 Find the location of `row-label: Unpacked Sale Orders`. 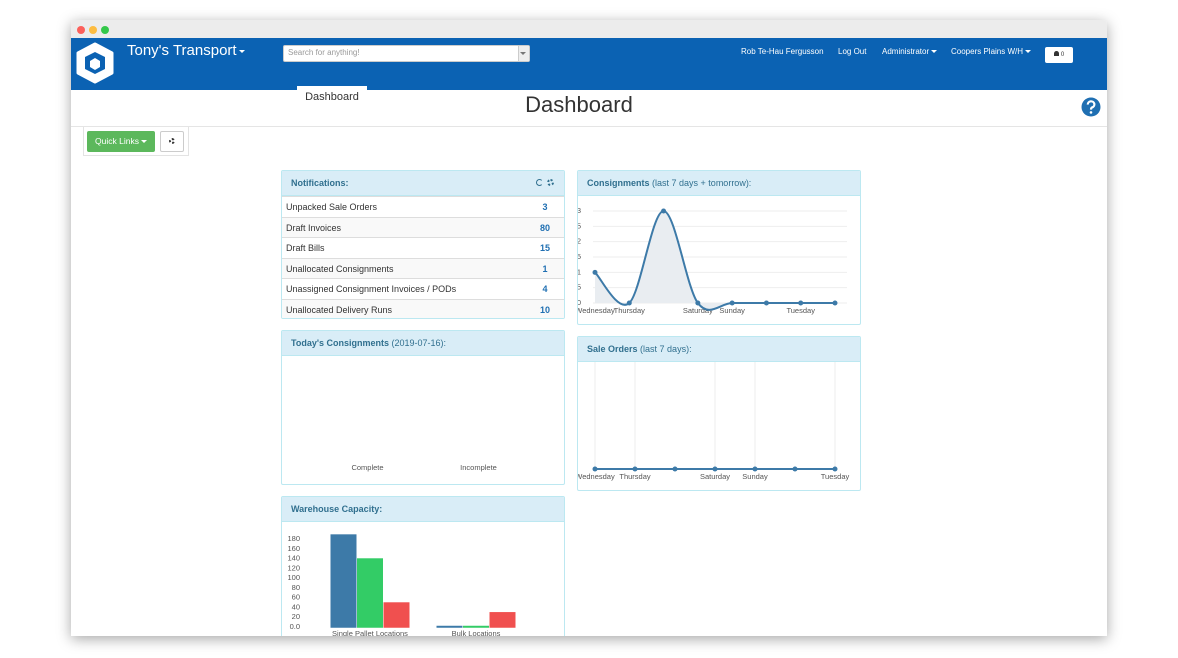

row-label: Unpacked Sale Orders is located at coordinates (332, 207).